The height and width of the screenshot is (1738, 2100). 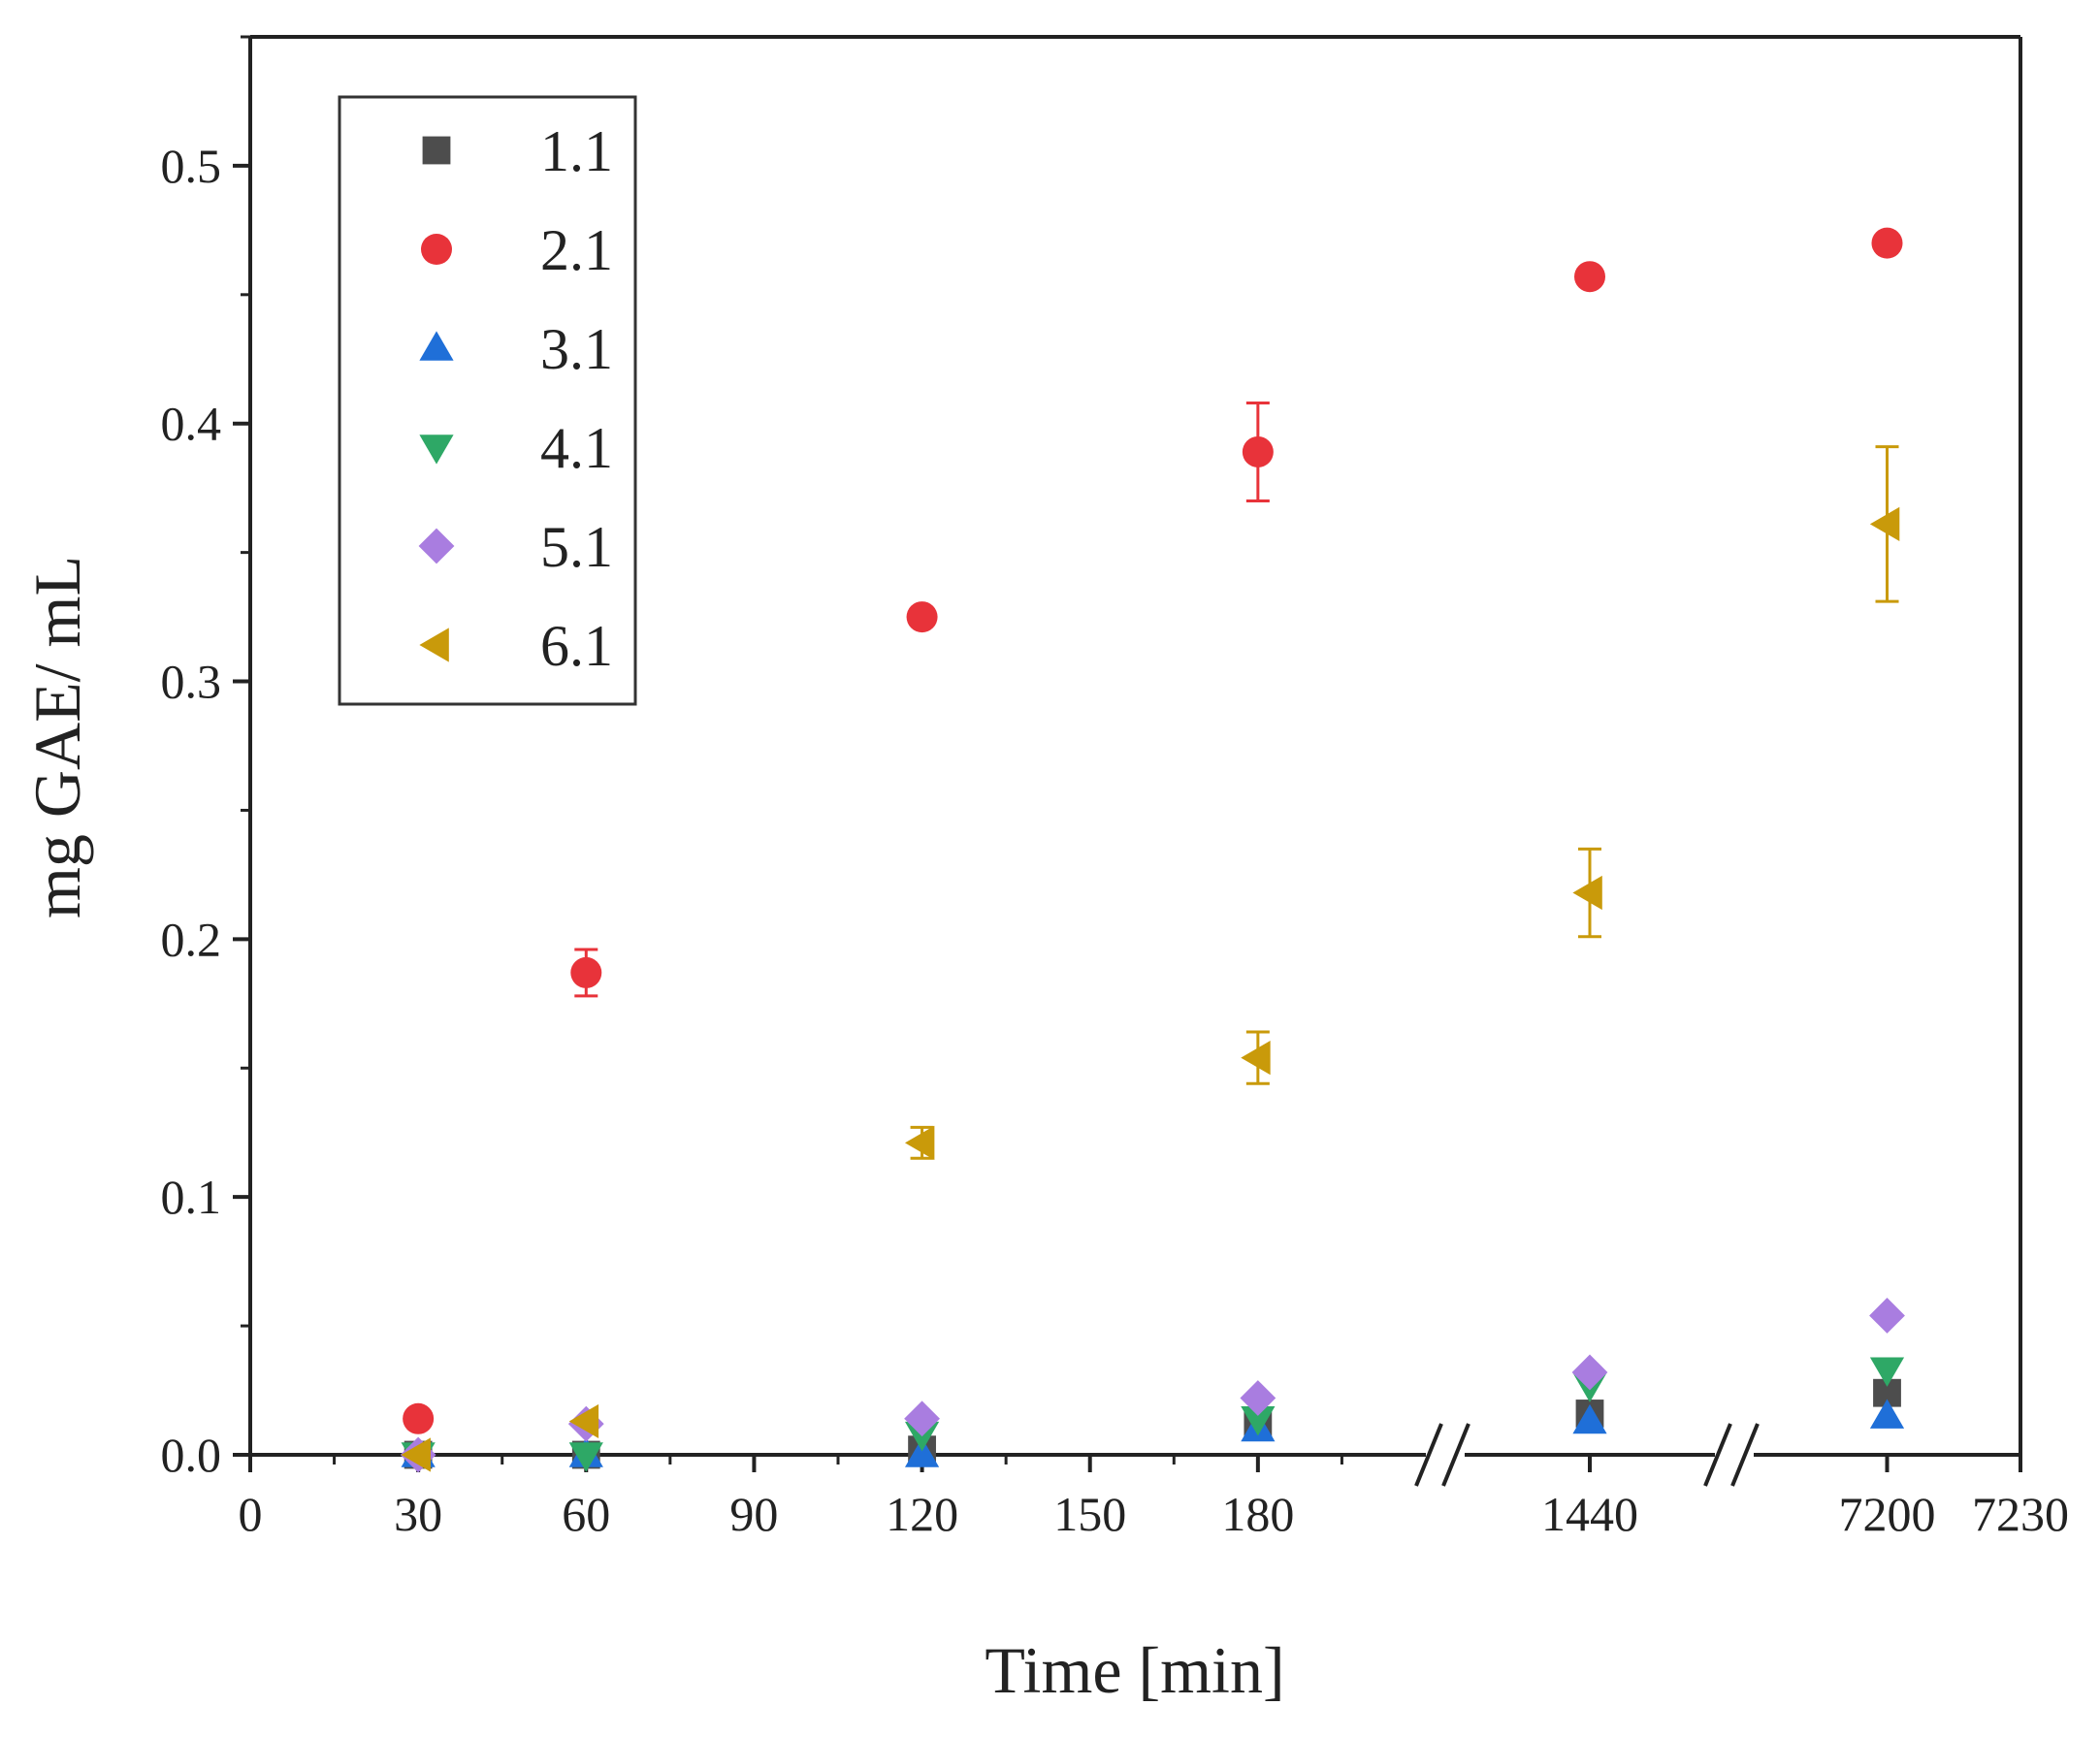 What do you see at coordinates (516, 349) in the screenshot?
I see `legend-item: 3.1` at bounding box center [516, 349].